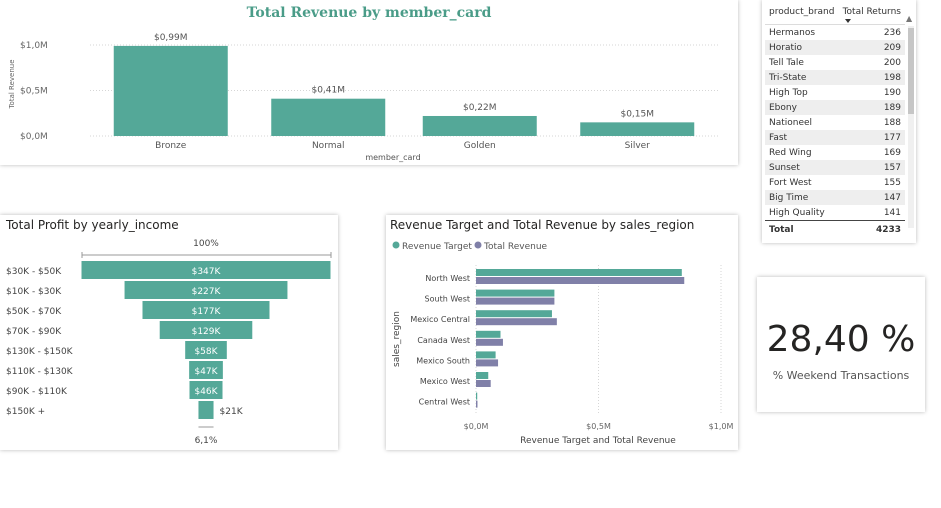  What do you see at coordinates (871, 229) in the screenshot?
I see `total-value: 4233` at bounding box center [871, 229].